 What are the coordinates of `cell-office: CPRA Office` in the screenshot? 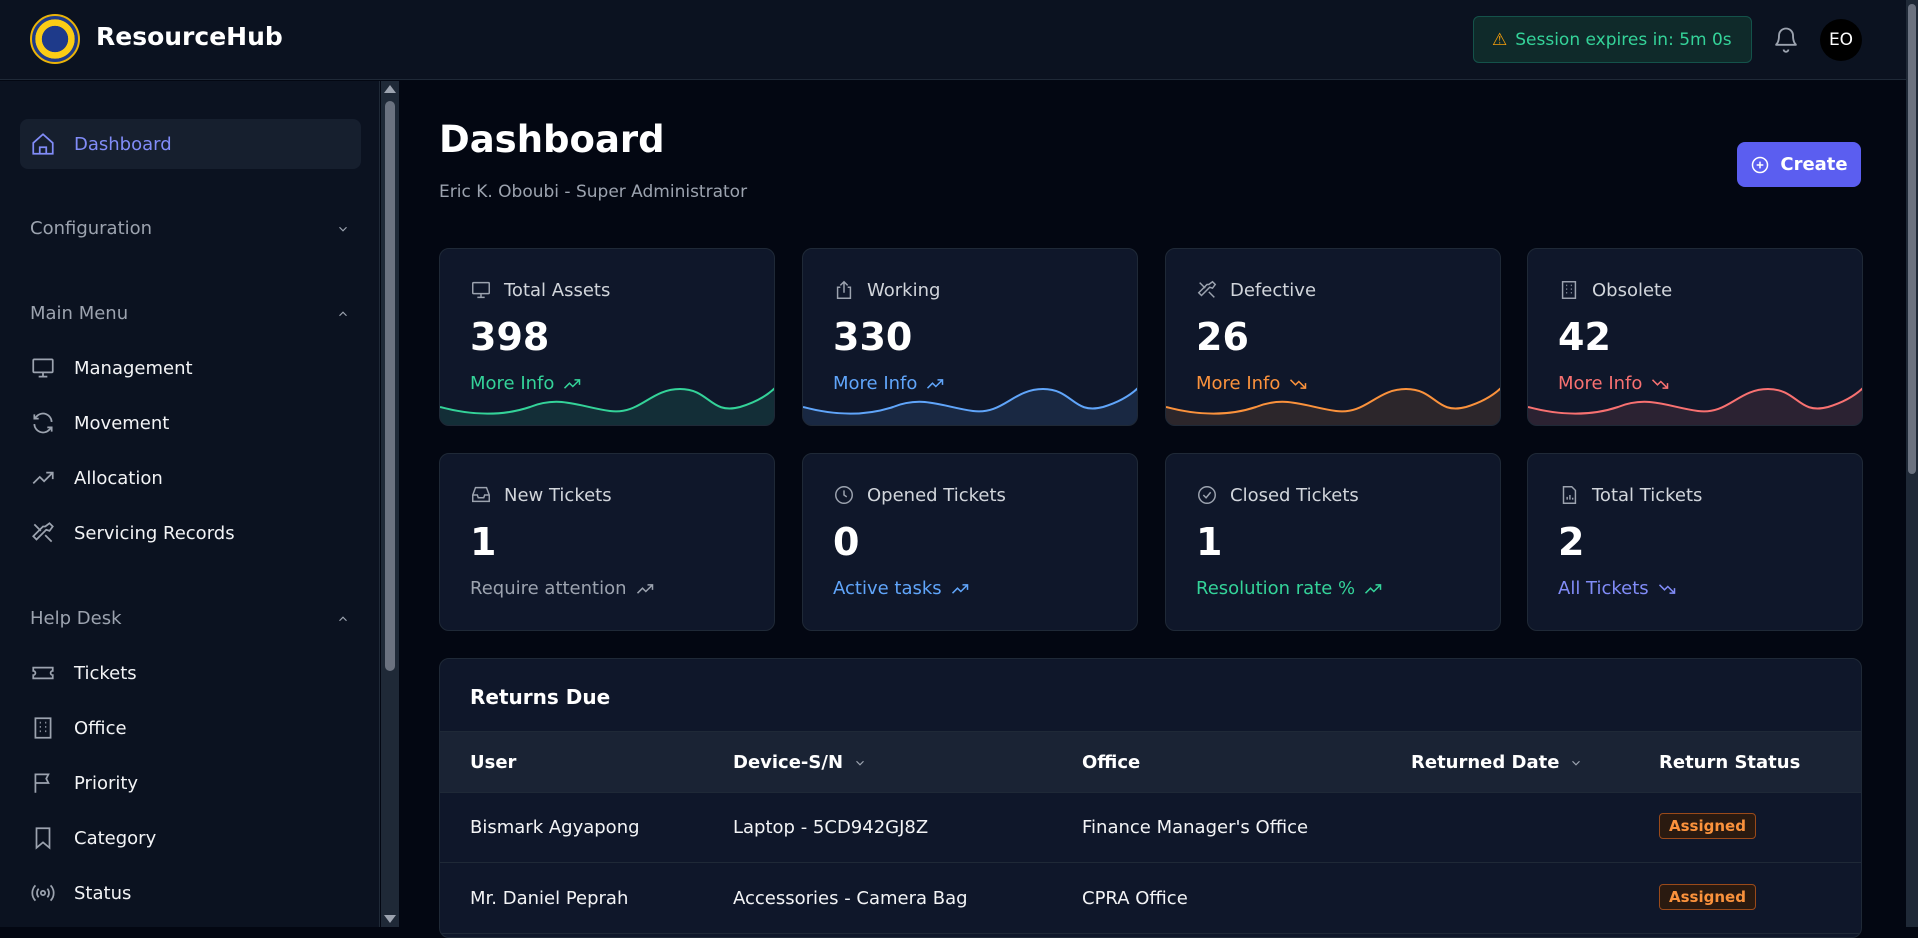 It's located at (1135, 898).